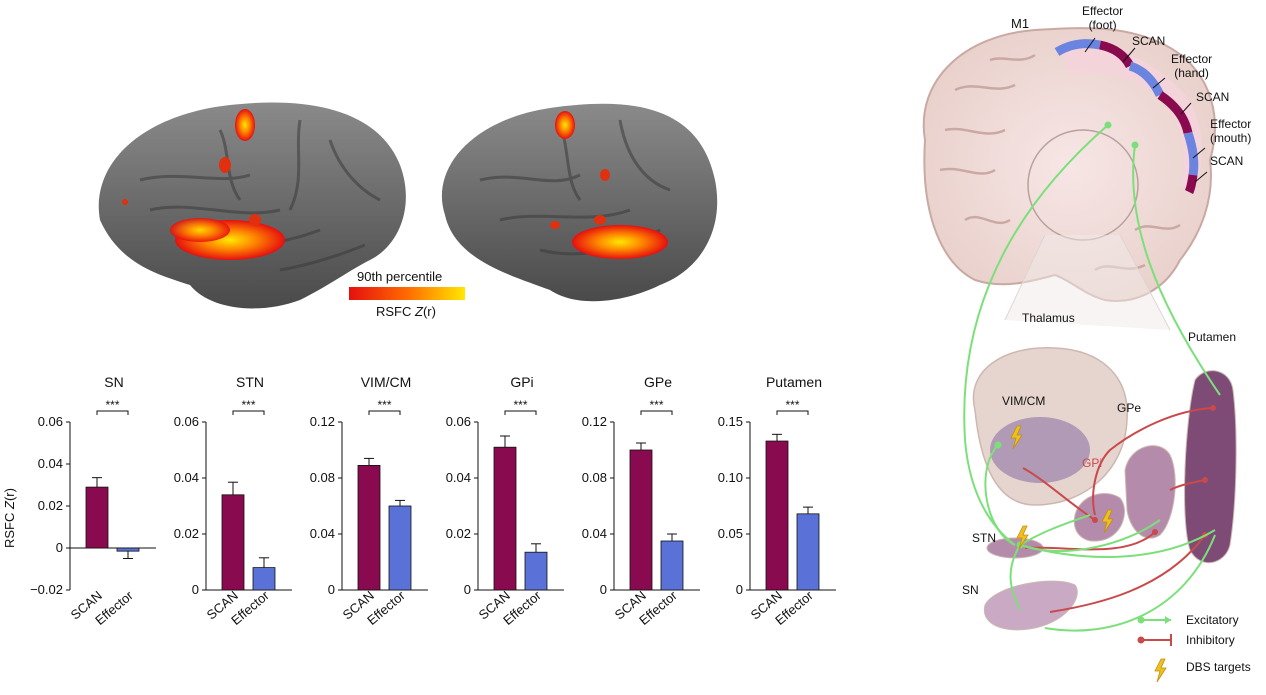 The height and width of the screenshot is (695, 1266). I want to click on y-tick-label: 0.05, so click(730, 533).